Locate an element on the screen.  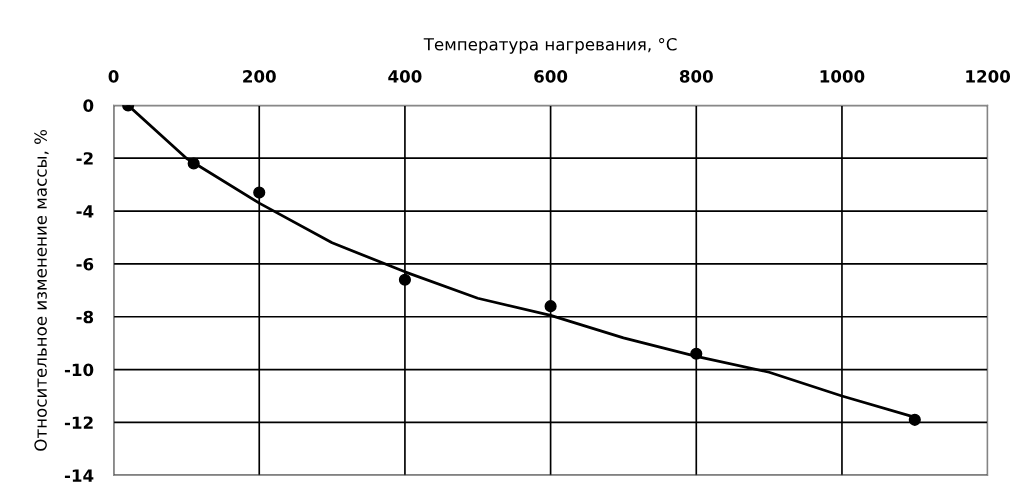
x-tick-label: 1200 is located at coordinates (988, 76).